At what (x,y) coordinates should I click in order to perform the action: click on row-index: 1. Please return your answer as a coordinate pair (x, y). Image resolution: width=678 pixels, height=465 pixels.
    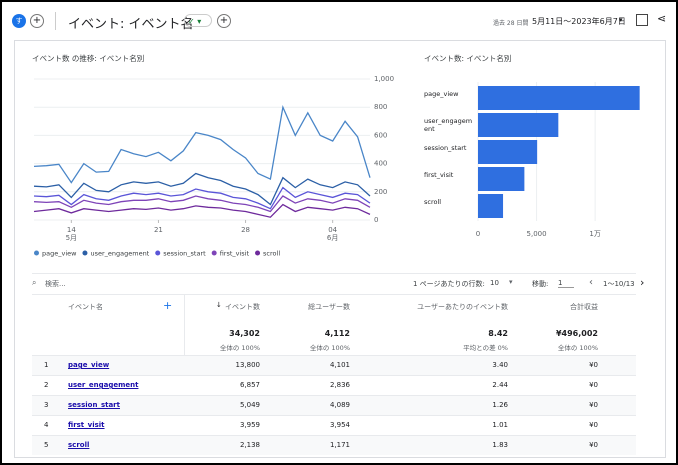
    Looking at the image, I should click on (46, 365).